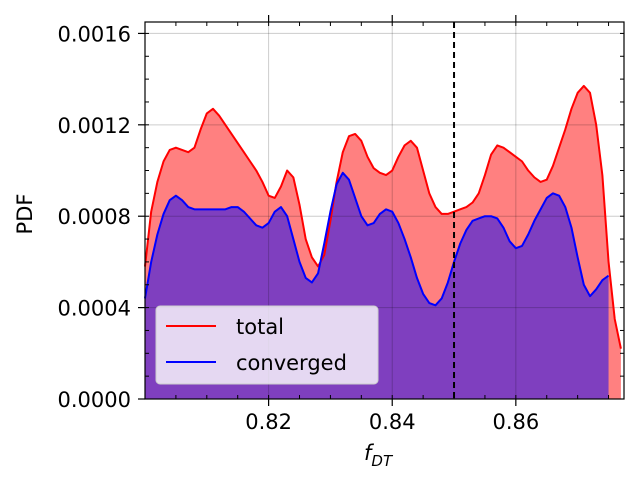  Describe the element at coordinates (94, 309) in the screenshot. I see `y-tick-label-1: 0.0004` at that location.